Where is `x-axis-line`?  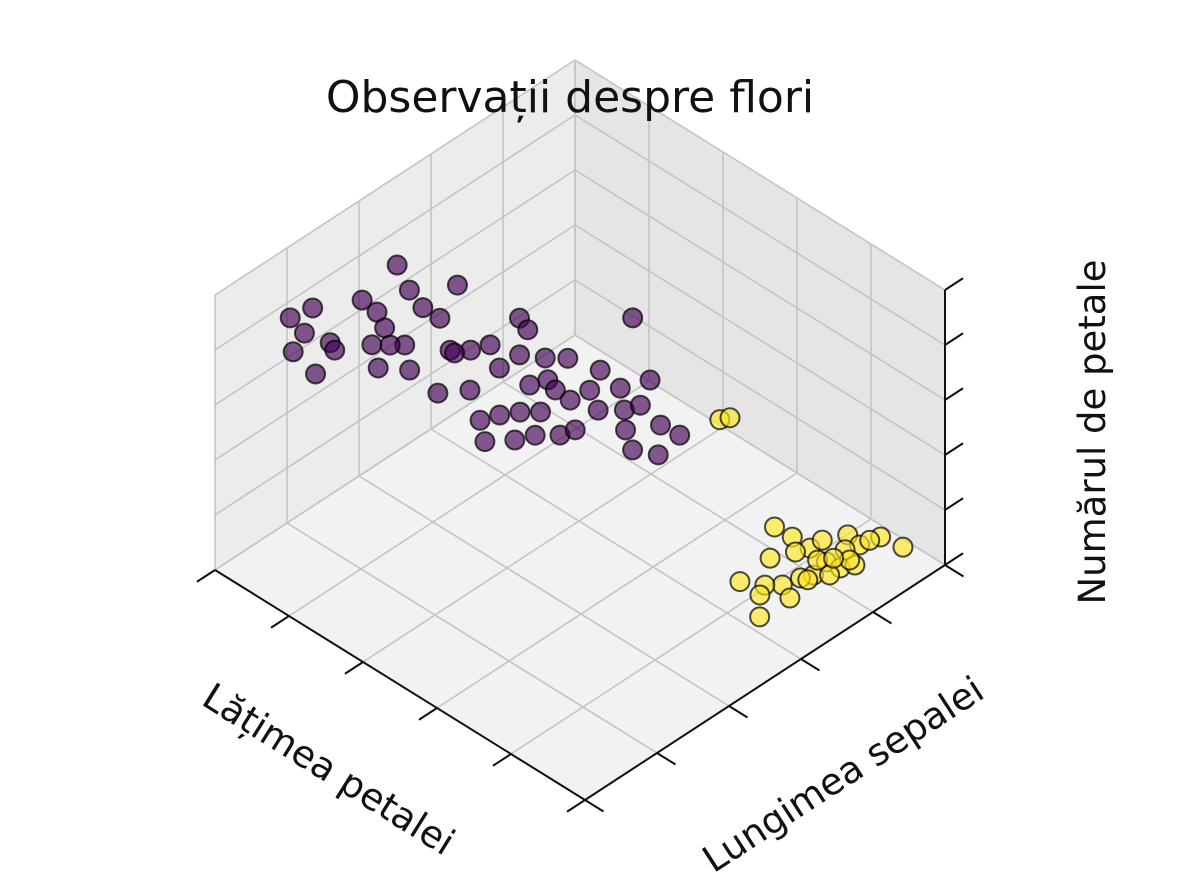 x-axis-line is located at coordinates (400, 685).